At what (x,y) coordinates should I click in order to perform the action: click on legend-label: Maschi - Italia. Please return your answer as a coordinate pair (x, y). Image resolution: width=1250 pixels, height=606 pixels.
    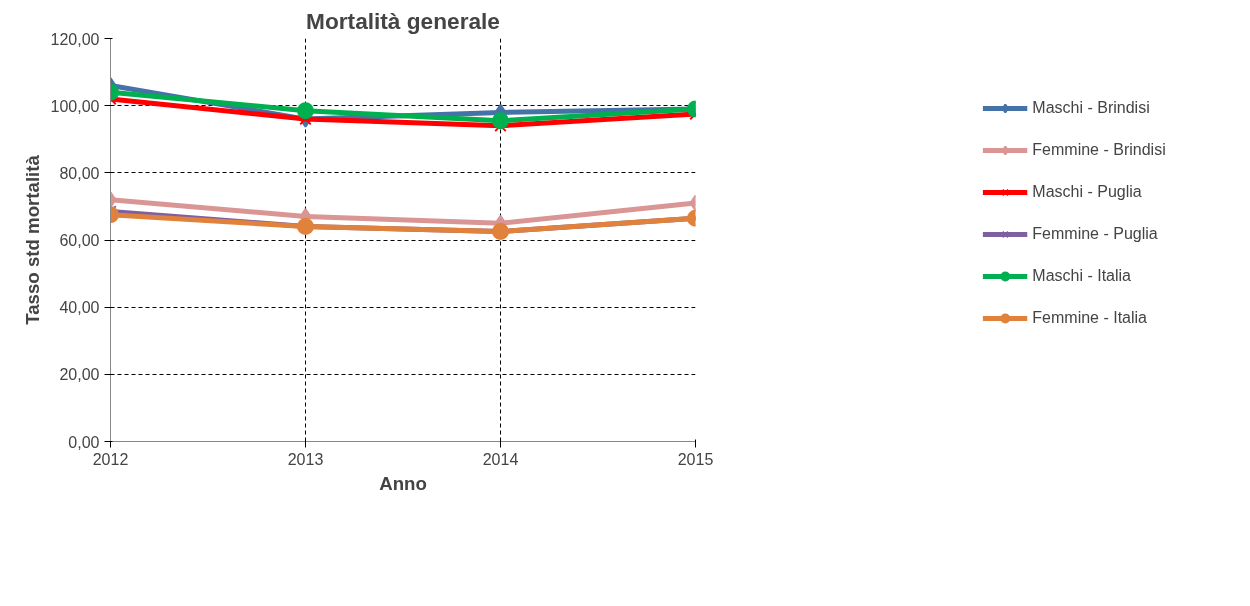
    Looking at the image, I should click on (1082, 276).